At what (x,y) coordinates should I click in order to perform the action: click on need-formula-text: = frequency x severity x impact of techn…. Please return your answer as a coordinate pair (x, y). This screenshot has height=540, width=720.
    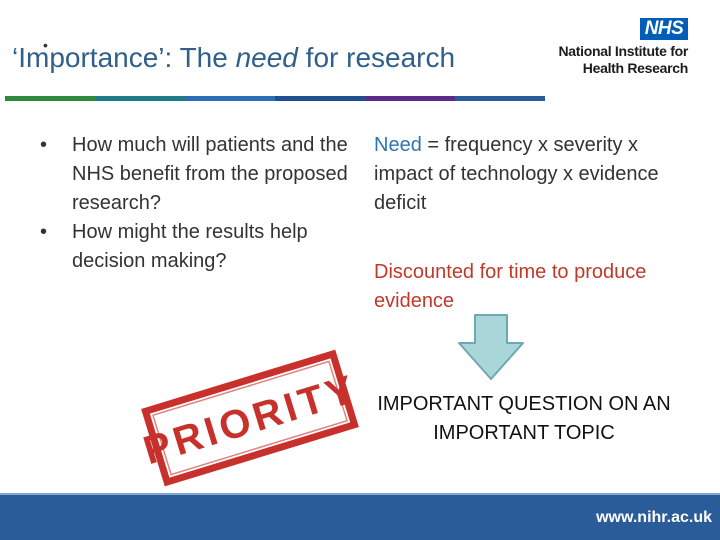
    Looking at the image, I should click on (516, 174).